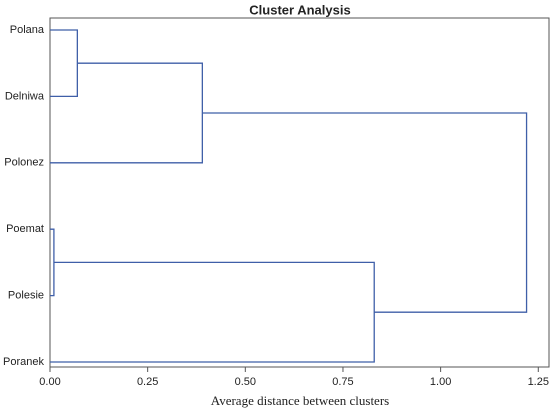 The width and height of the screenshot is (550, 414). I want to click on leaf-label: Polana, so click(27, 30).